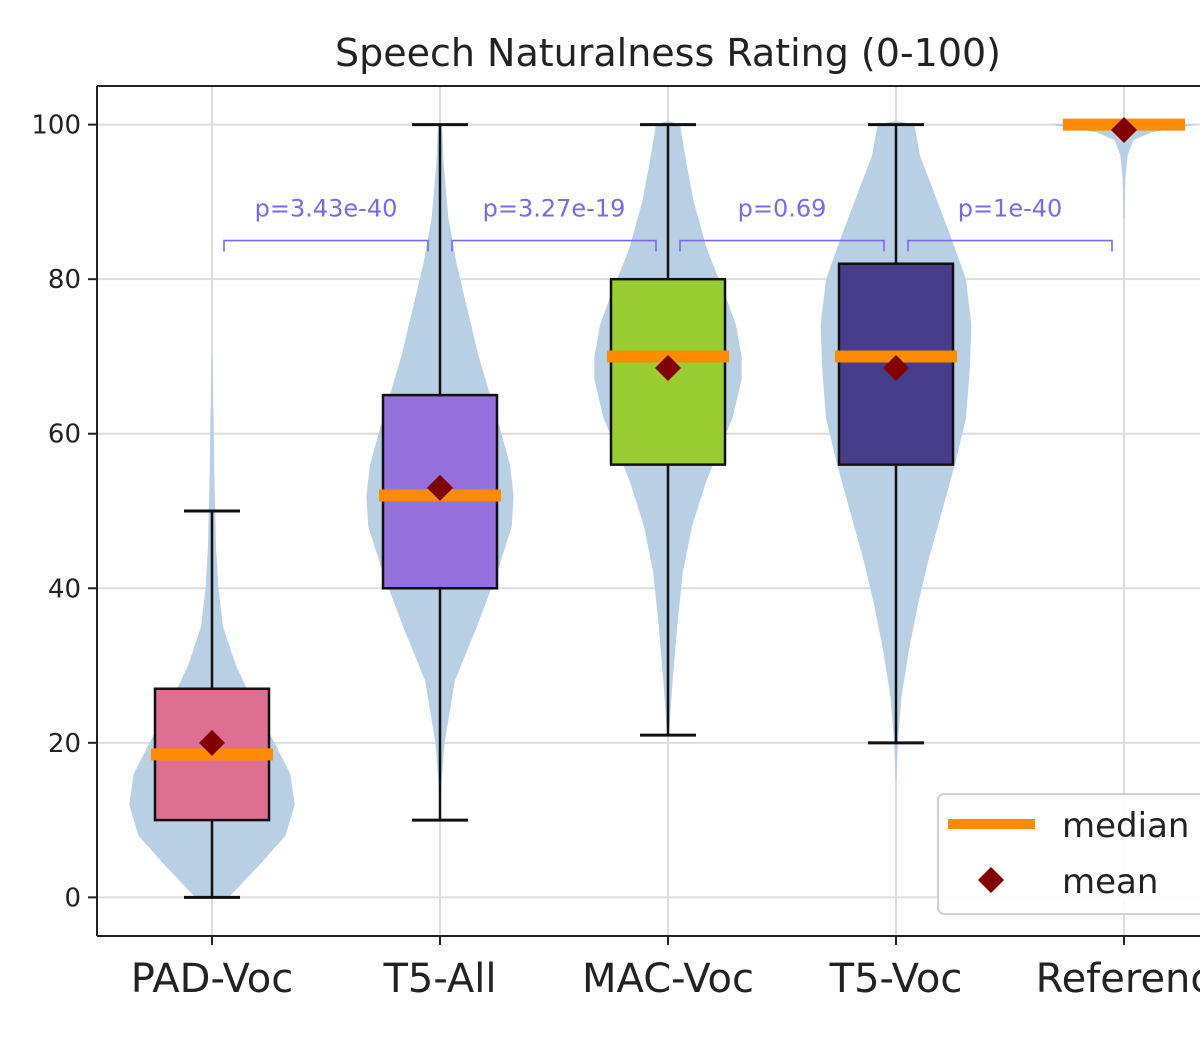  Describe the element at coordinates (64, 744) in the screenshot. I see `y-tick-label: 20` at that location.